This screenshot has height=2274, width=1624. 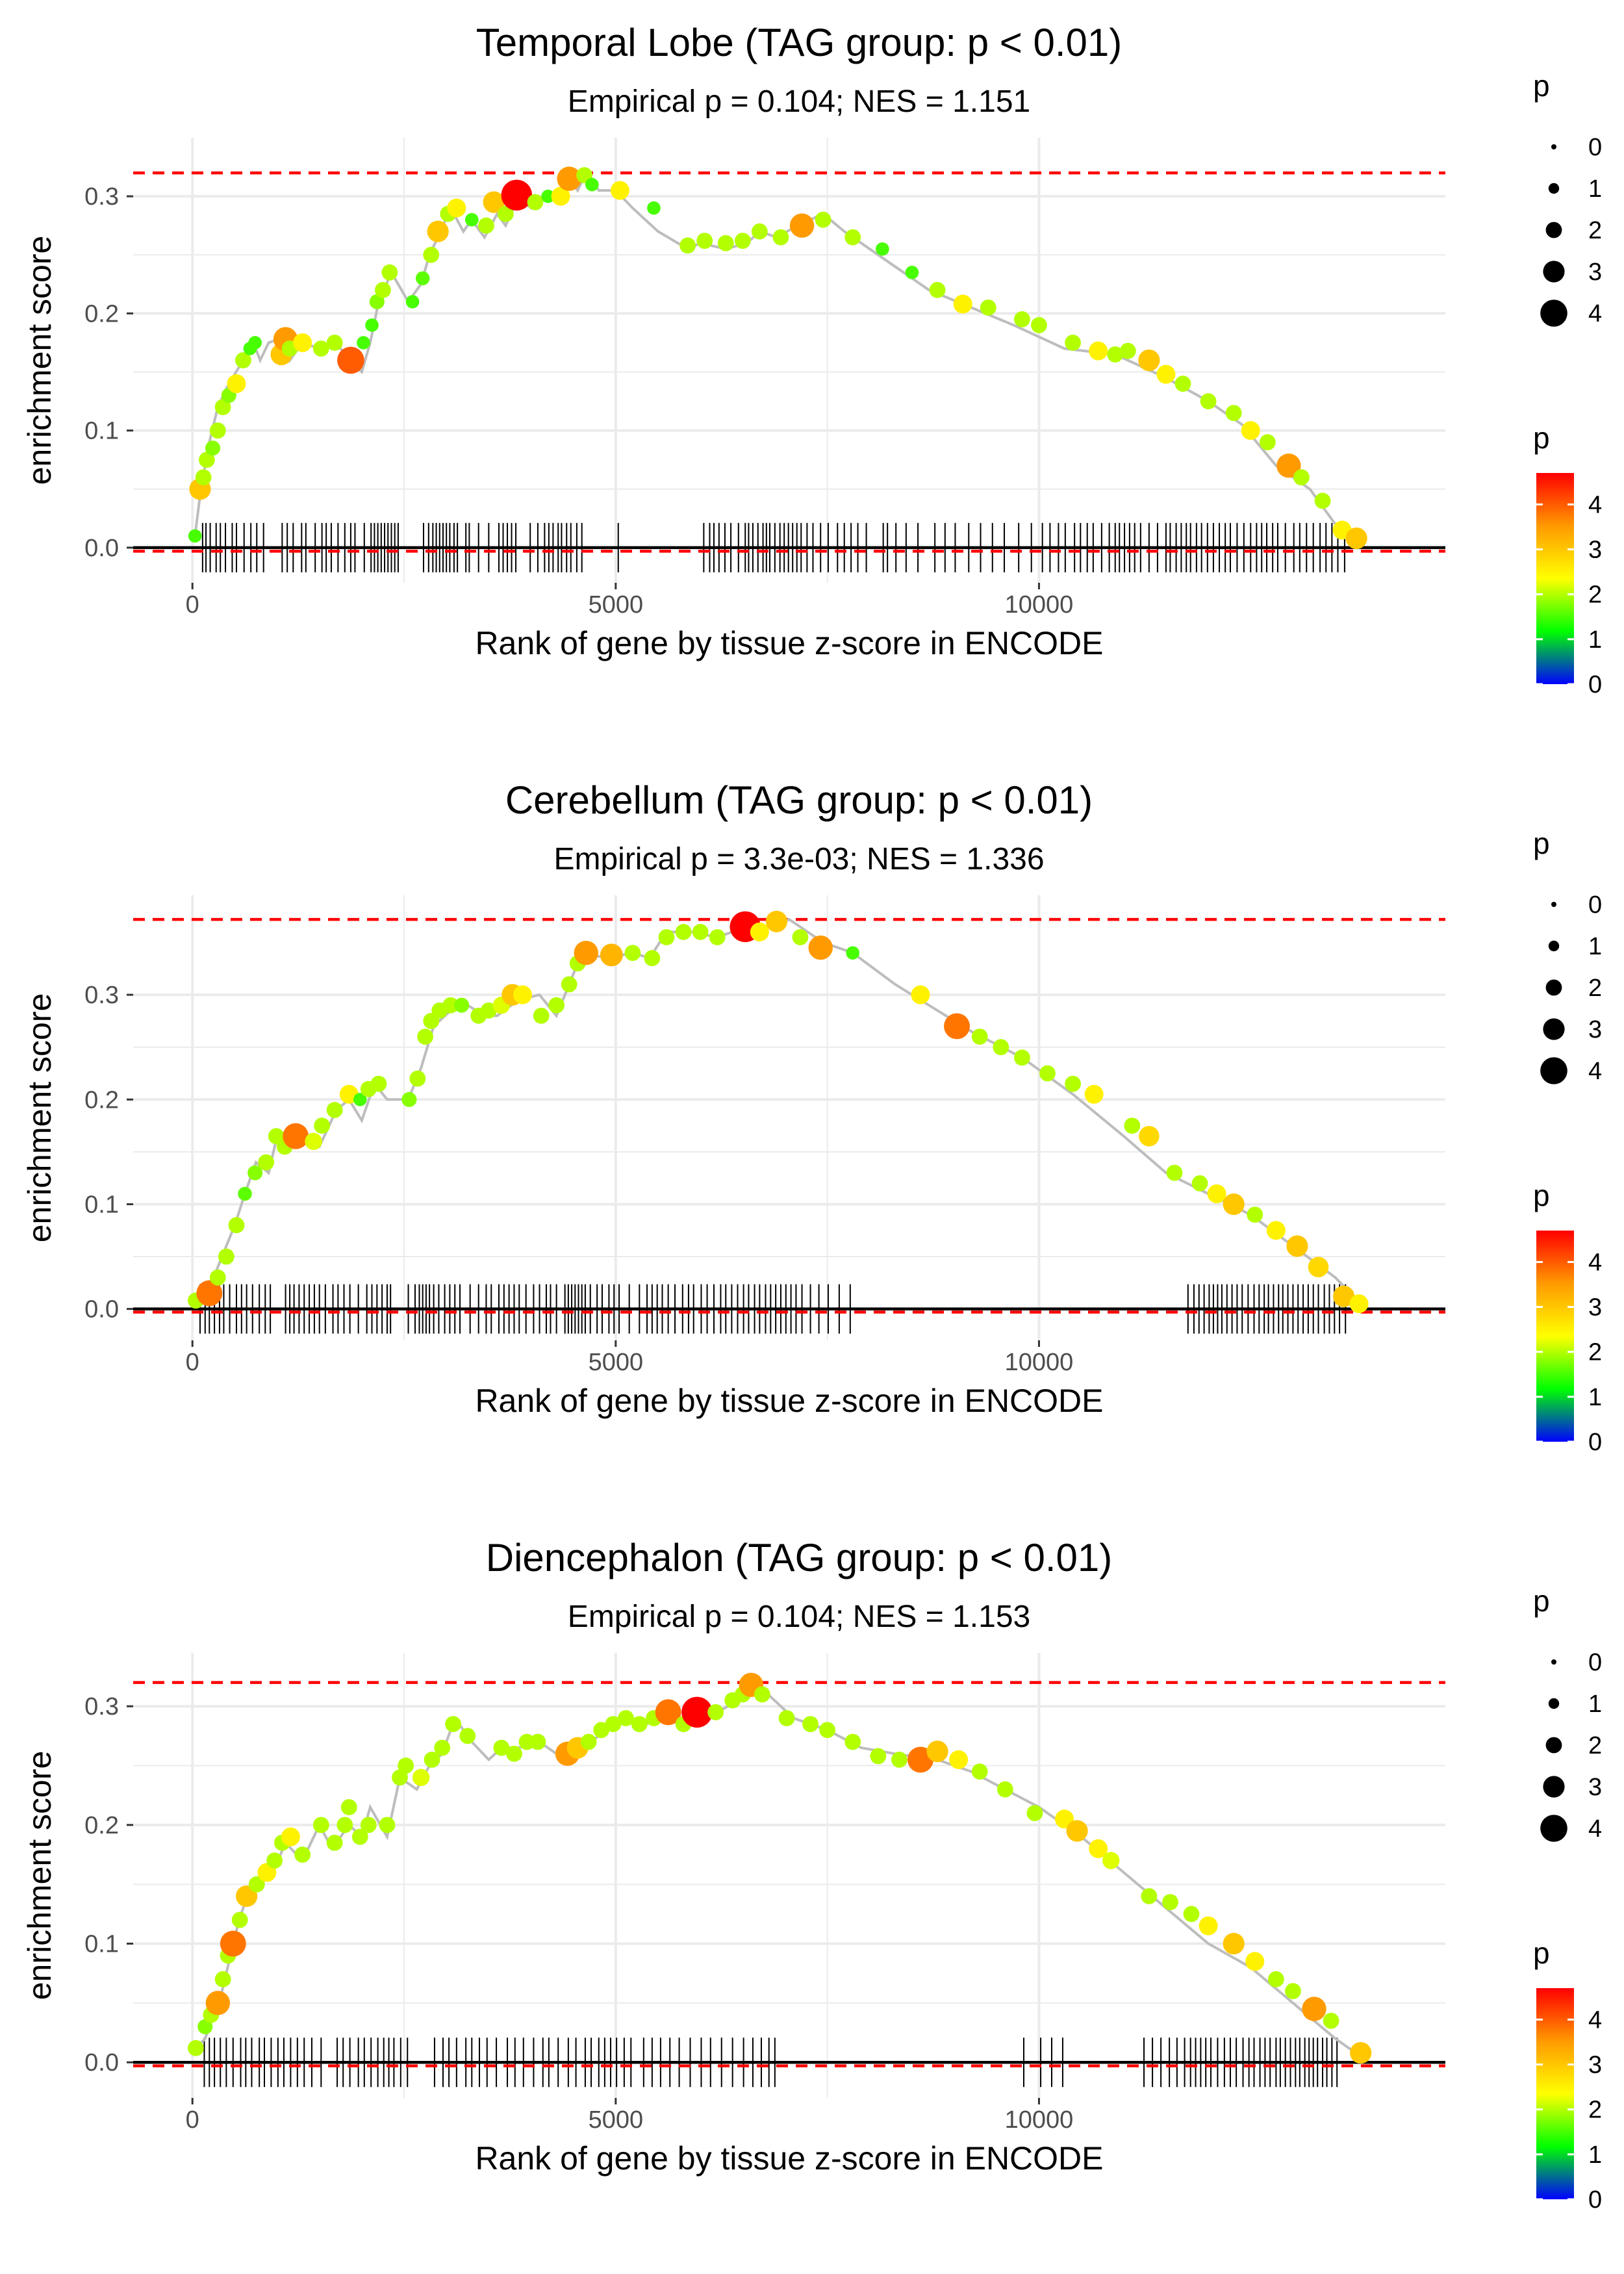 I want to click on y-axis-title: enrichment score, so click(x=39, y=1118).